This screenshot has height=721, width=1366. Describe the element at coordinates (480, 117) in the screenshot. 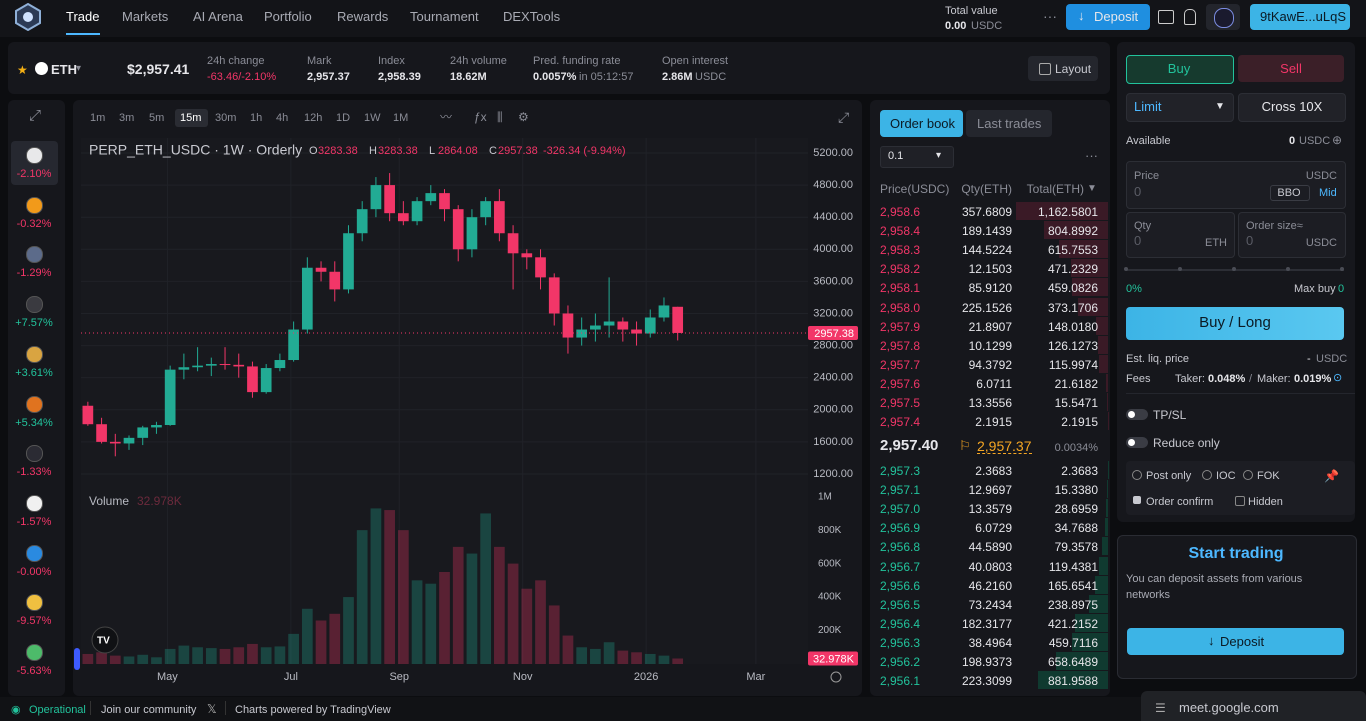

I see `chart-tool: ƒx` at that location.